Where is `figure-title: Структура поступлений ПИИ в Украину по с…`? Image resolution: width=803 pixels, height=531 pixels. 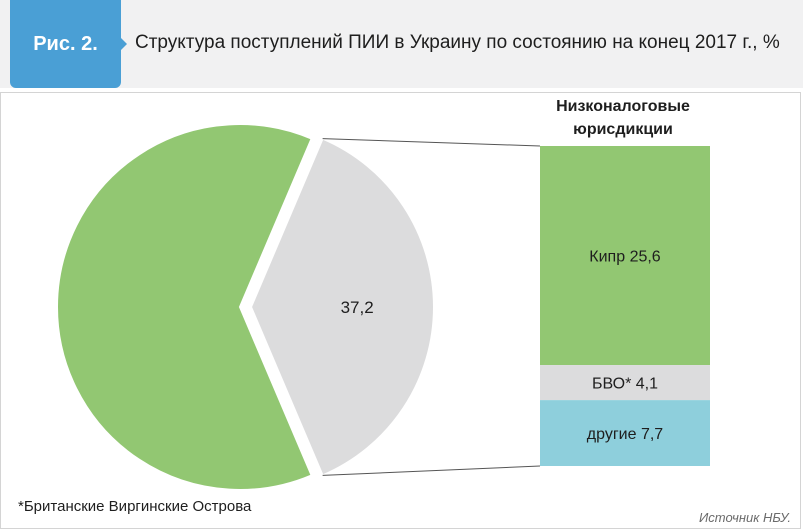 figure-title: Структура поступлений ПИИ в Украину по с… is located at coordinates (457, 42).